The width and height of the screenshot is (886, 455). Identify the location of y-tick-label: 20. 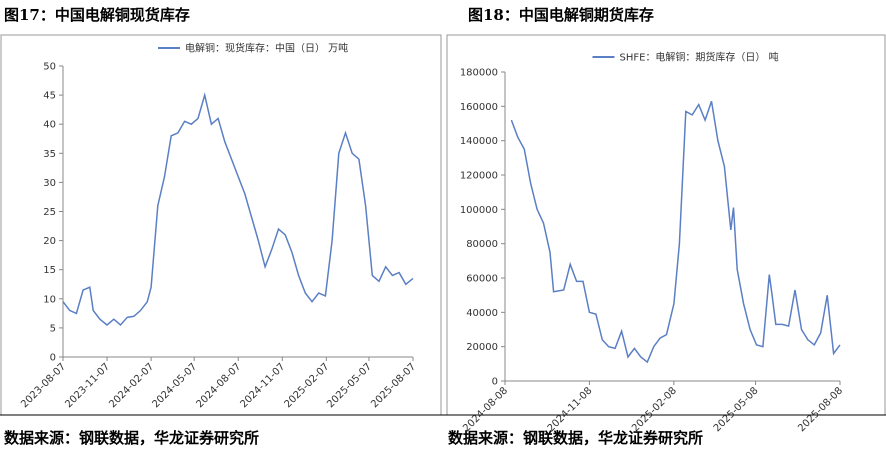
(49, 241).